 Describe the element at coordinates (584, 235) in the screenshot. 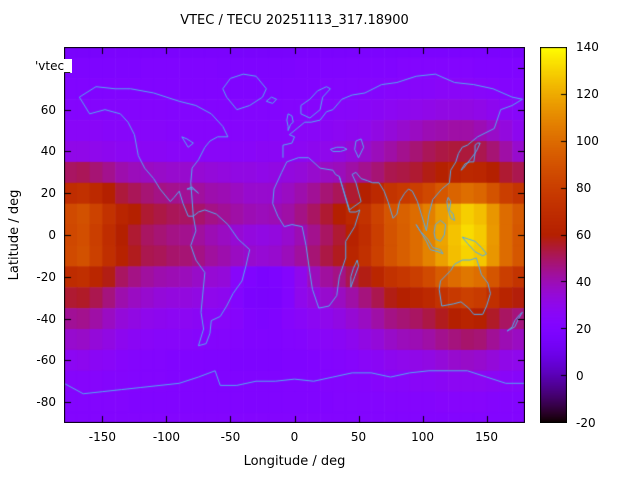

I see `colorbar-tick-label: 60` at that location.